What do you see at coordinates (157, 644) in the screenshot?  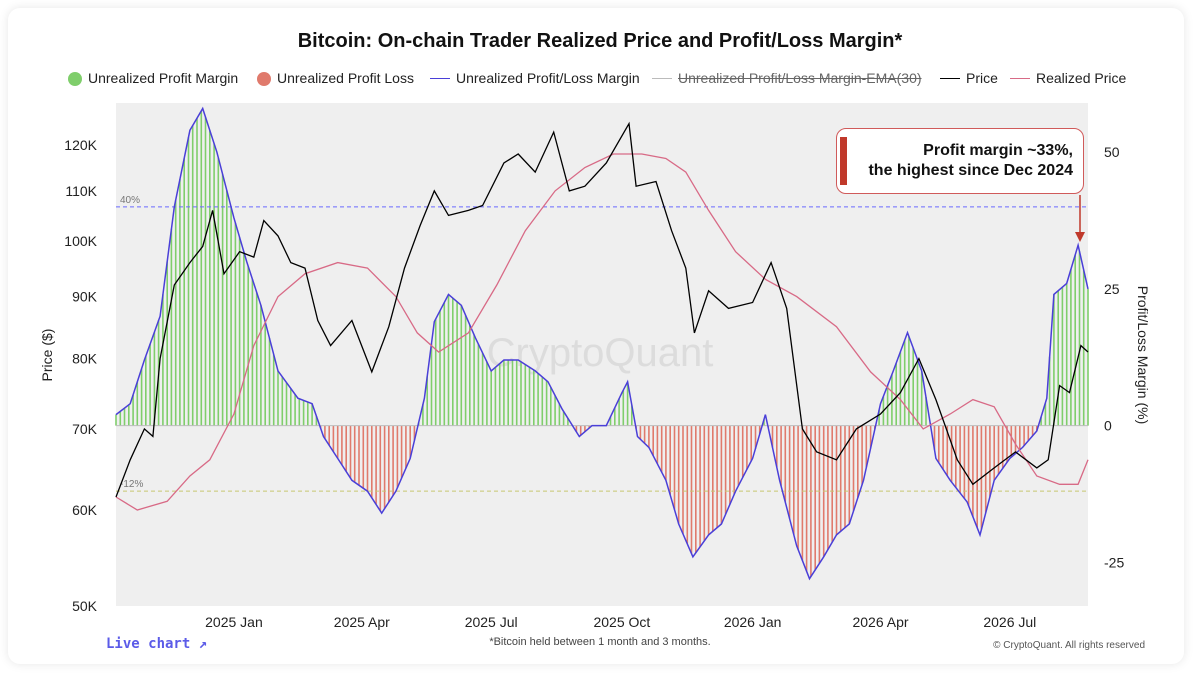 I see `live-chart-link: Live chart ↗` at bounding box center [157, 644].